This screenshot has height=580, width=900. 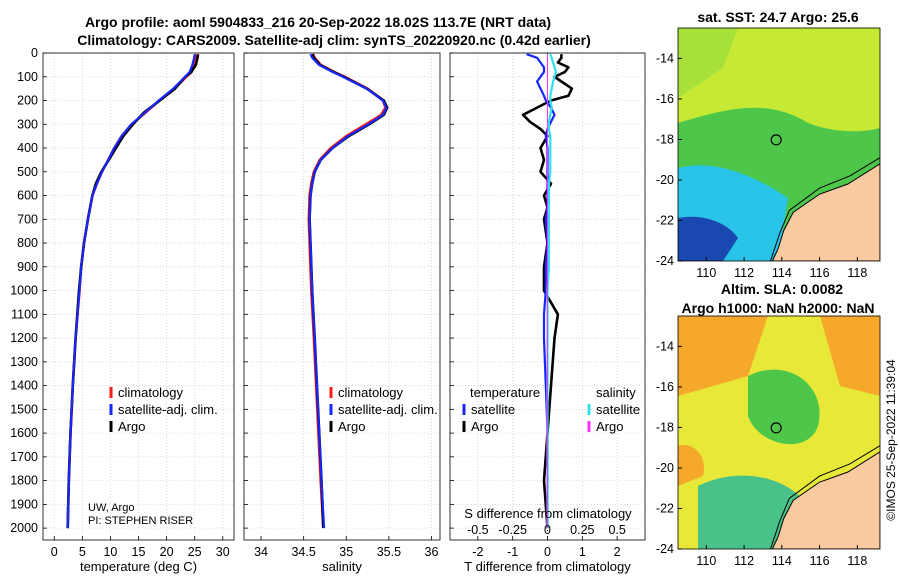 I want to click on s-tick-label: -0.5, so click(x=478, y=530).